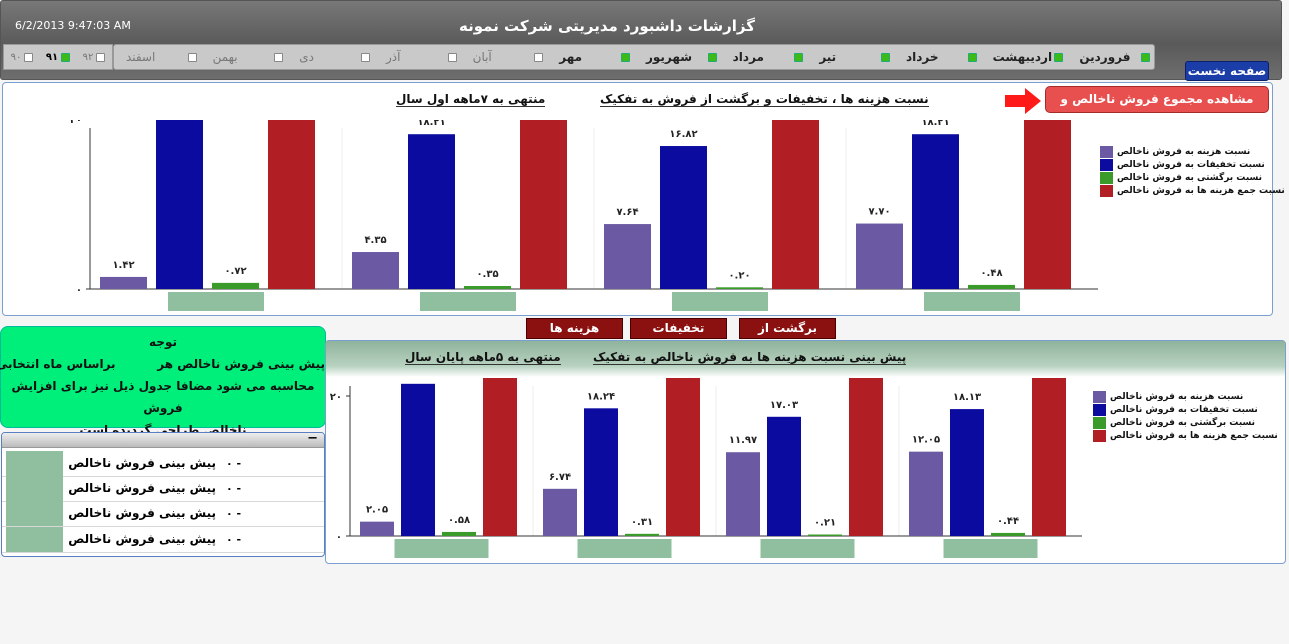  Describe the element at coordinates (850, 57) in the screenshot. I see `month-item: تیر` at that location.